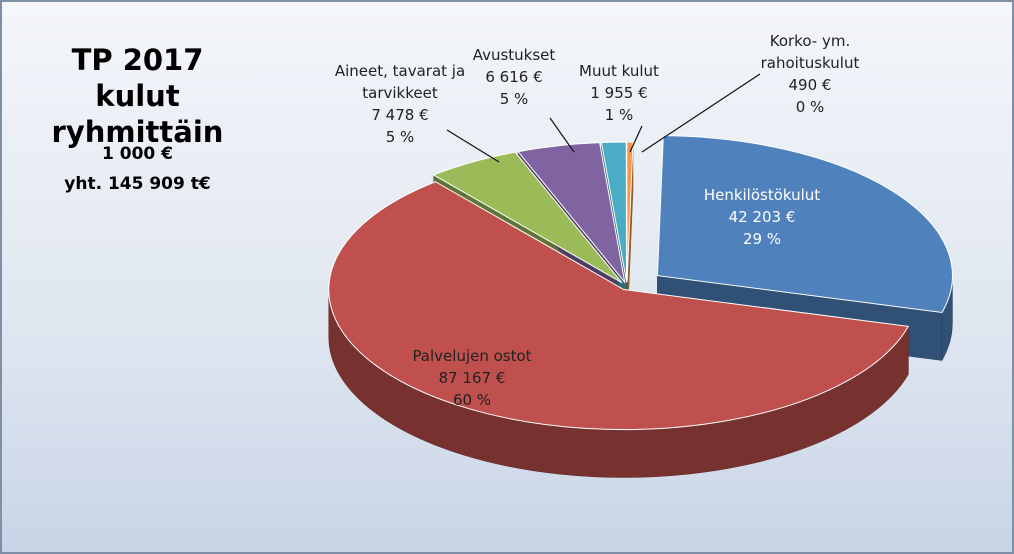 The width and height of the screenshot is (1014, 554). I want to click on value-label: 7 478 €, so click(400, 115).